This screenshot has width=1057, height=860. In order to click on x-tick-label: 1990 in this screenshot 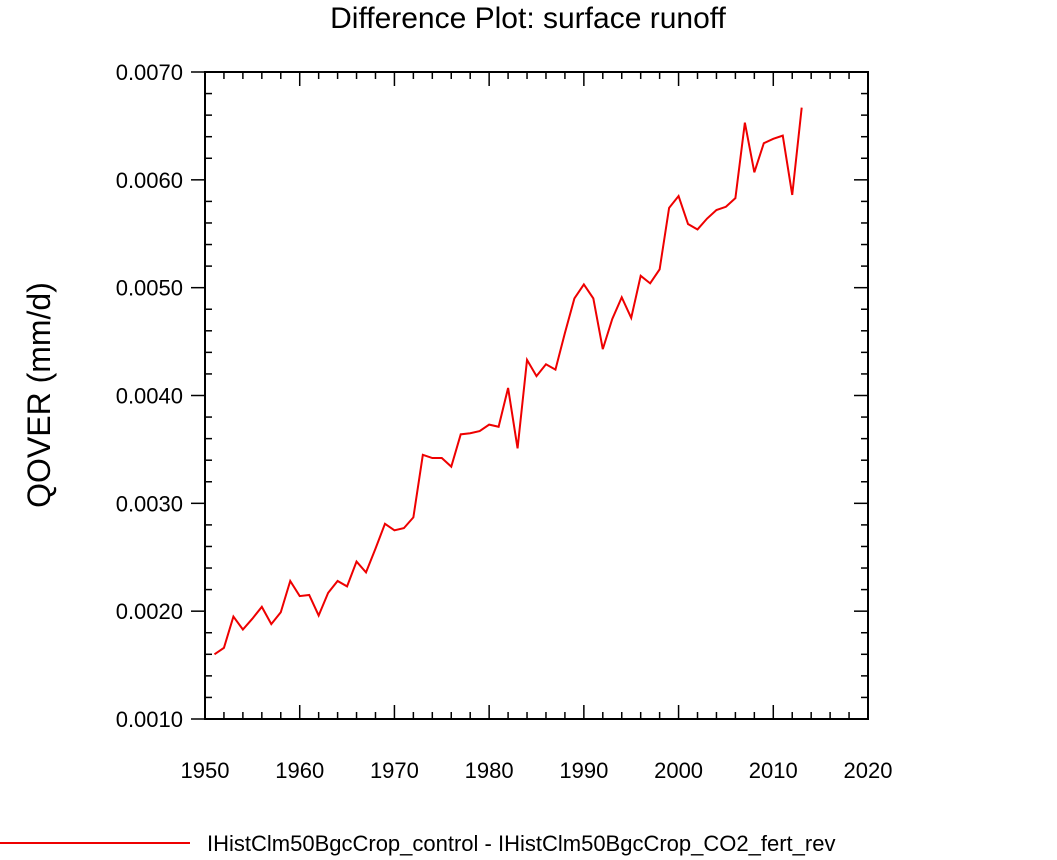, I will do `click(583, 770)`.